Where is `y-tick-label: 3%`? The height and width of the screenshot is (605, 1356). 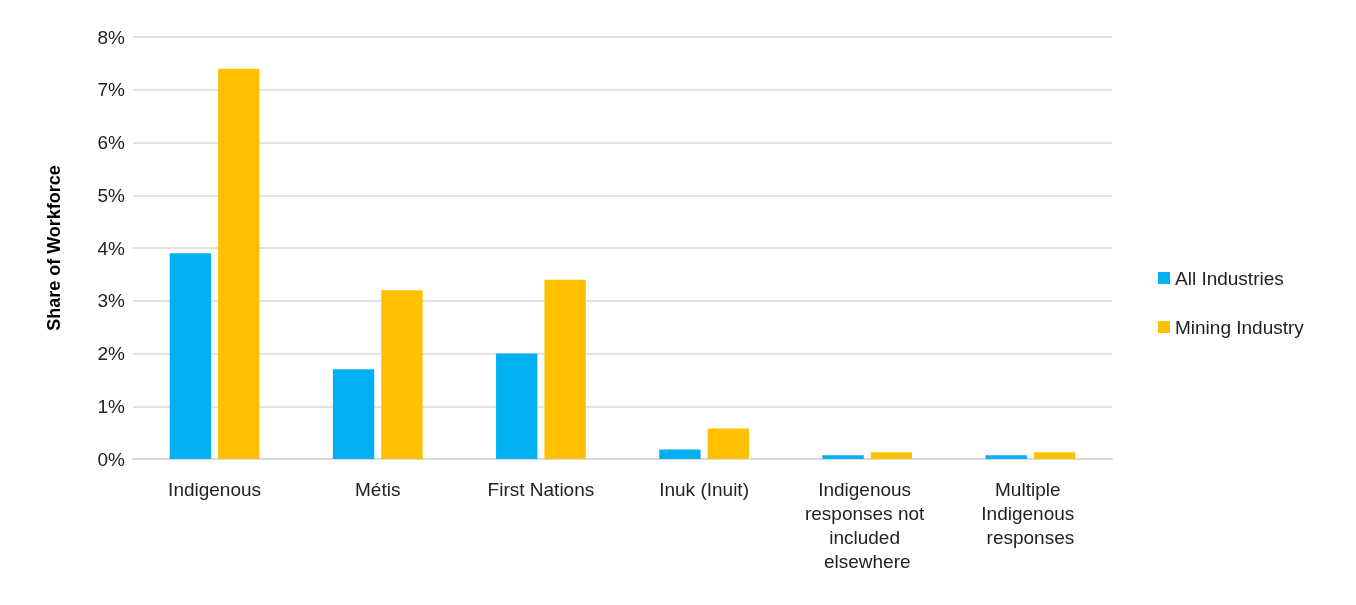
y-tick-label: 3% is located at coordinates (111, 301).